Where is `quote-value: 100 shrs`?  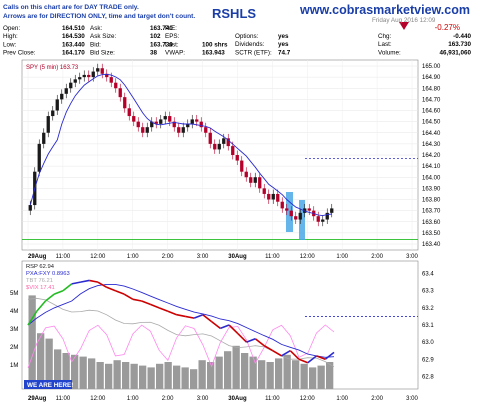
quote-value: 100 shrs is located at coordinates (215, 44).